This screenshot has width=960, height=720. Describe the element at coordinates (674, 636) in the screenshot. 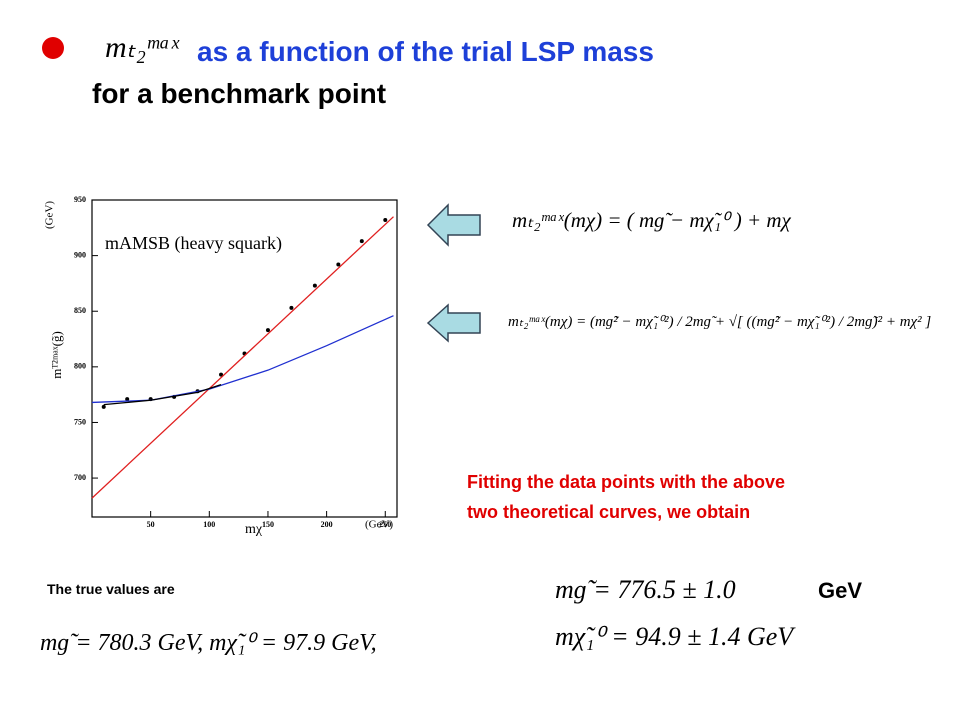

I see `result: mχ̃₁⁰ = 94.9 ± 1.4 GeV` at that location.